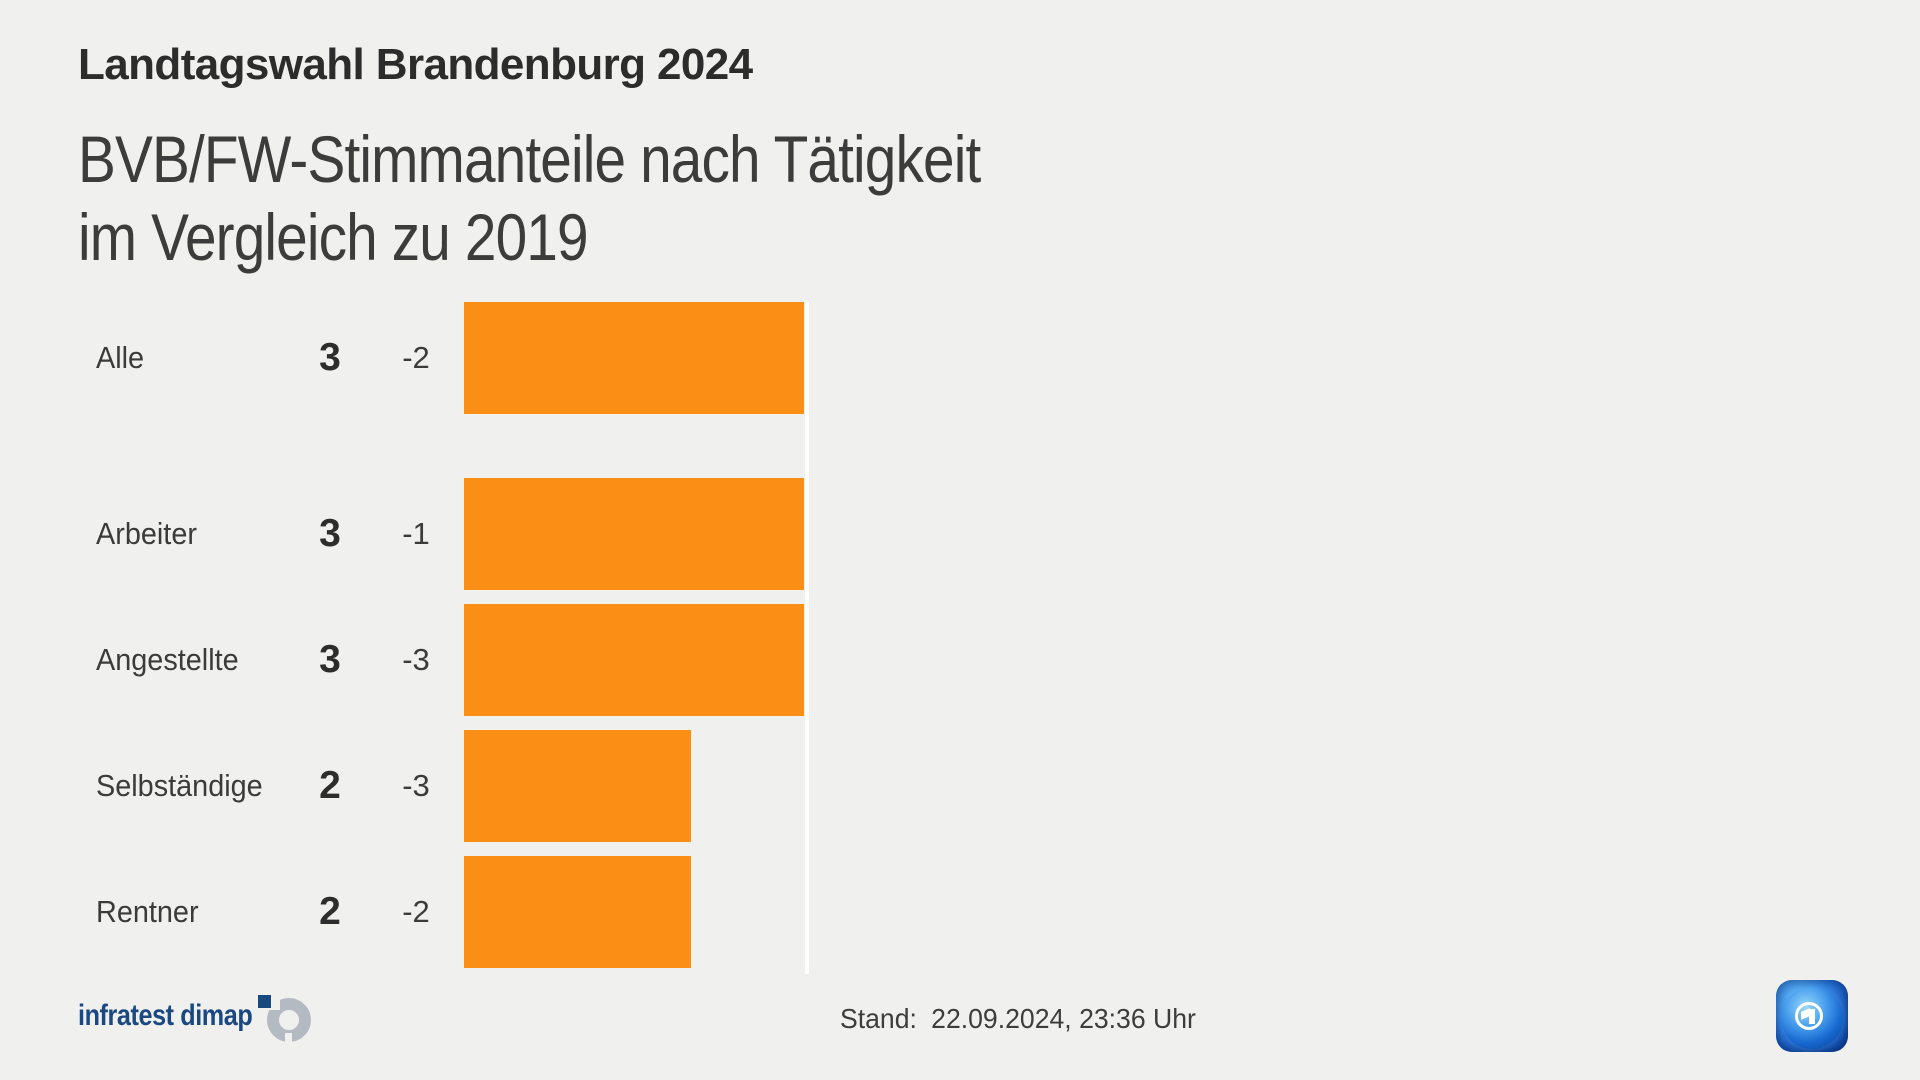 This screenshot has width=1920, height=1080. What do you see at coordinates (120, 357) in the screenshot?
I see `category-label: Alle` at bounding box center [120, 357].